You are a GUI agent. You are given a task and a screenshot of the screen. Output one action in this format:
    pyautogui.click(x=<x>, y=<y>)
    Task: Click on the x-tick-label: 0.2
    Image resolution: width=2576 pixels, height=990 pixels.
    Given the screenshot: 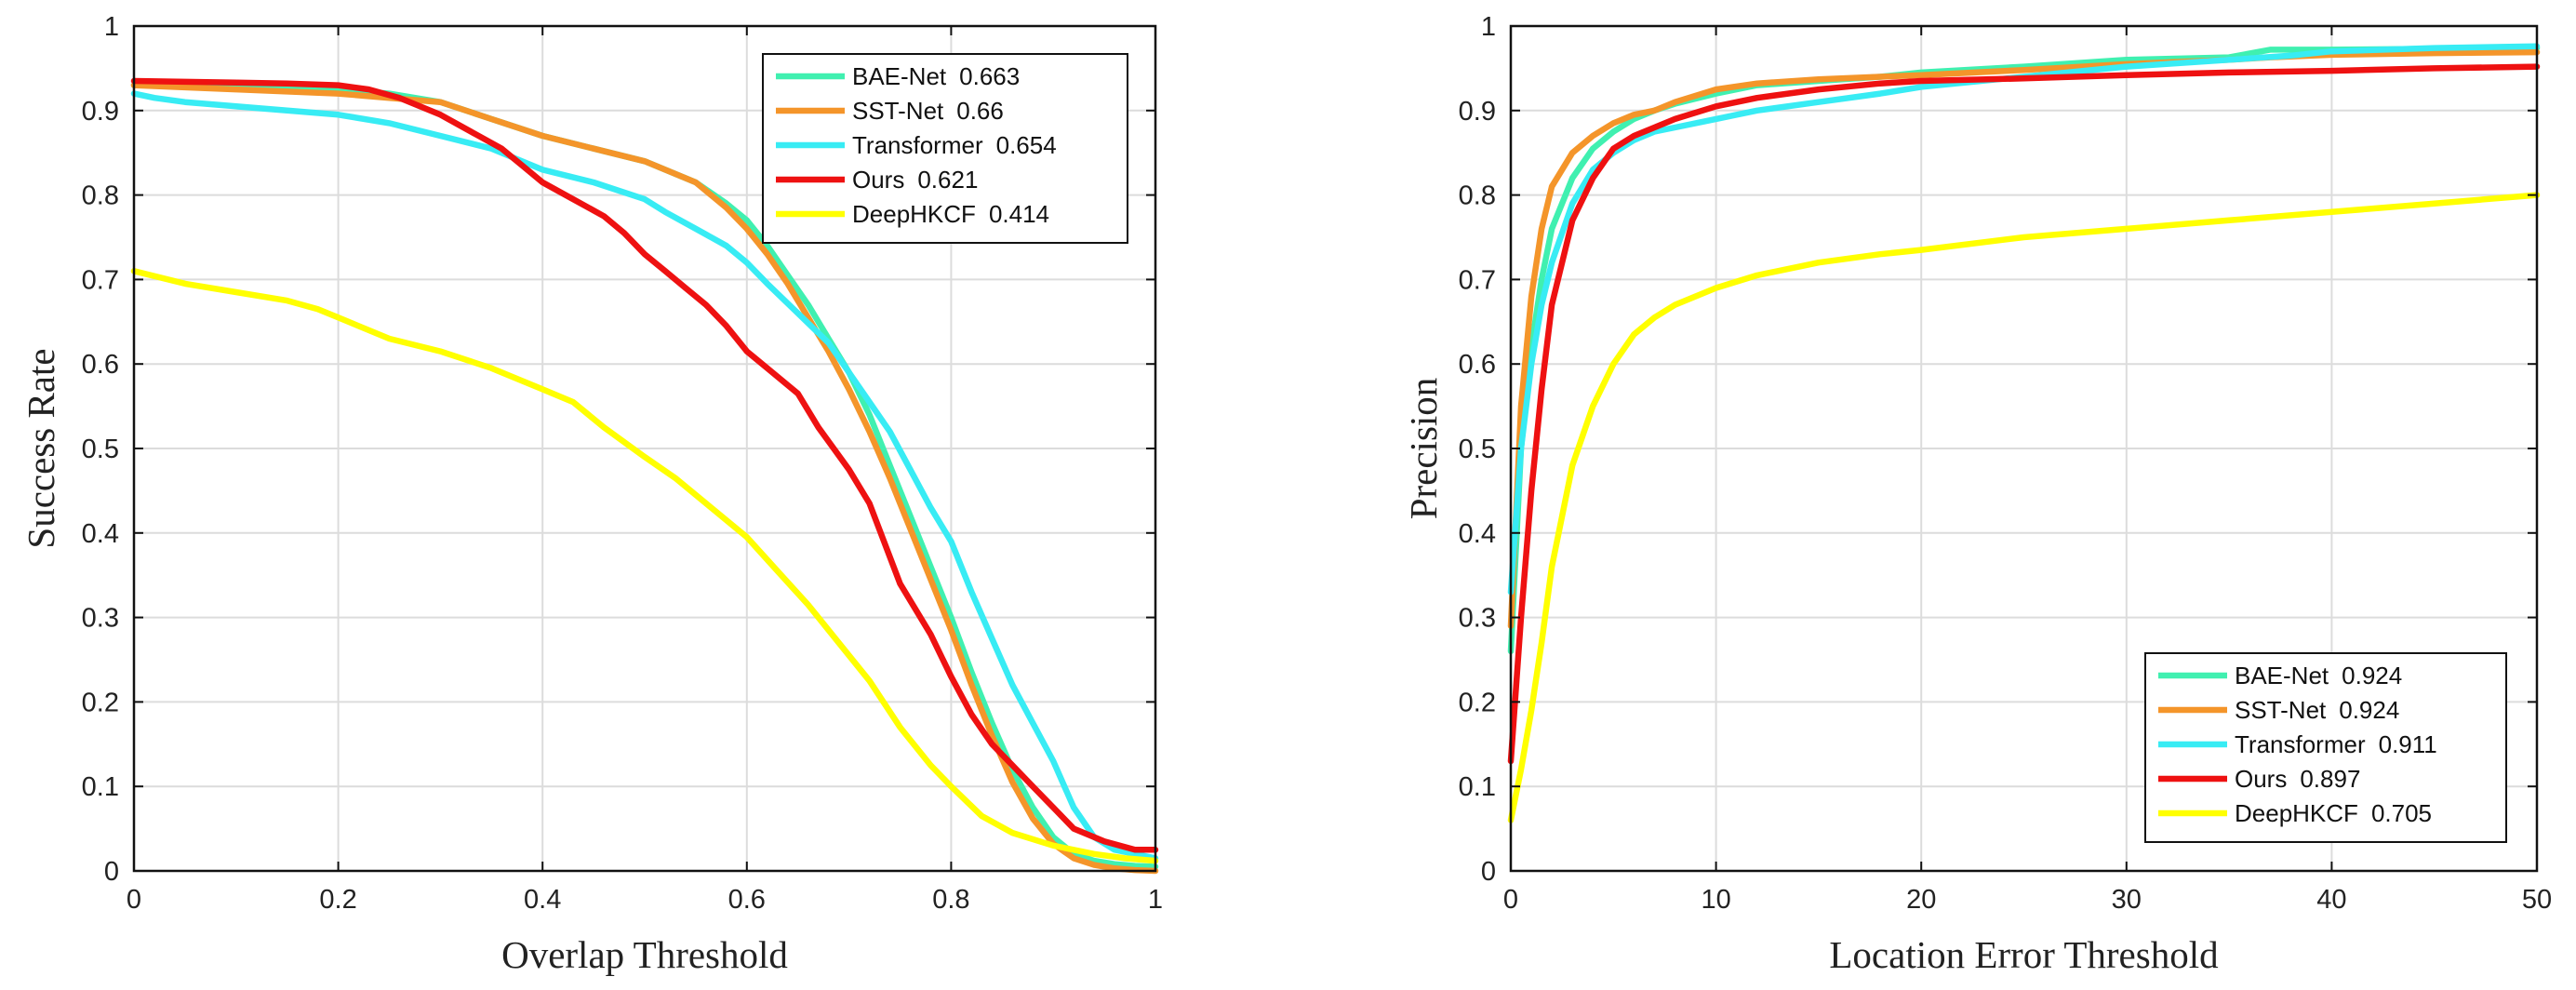 What is the action you would take?
    pyautogui.click(x=337, y=900)
    